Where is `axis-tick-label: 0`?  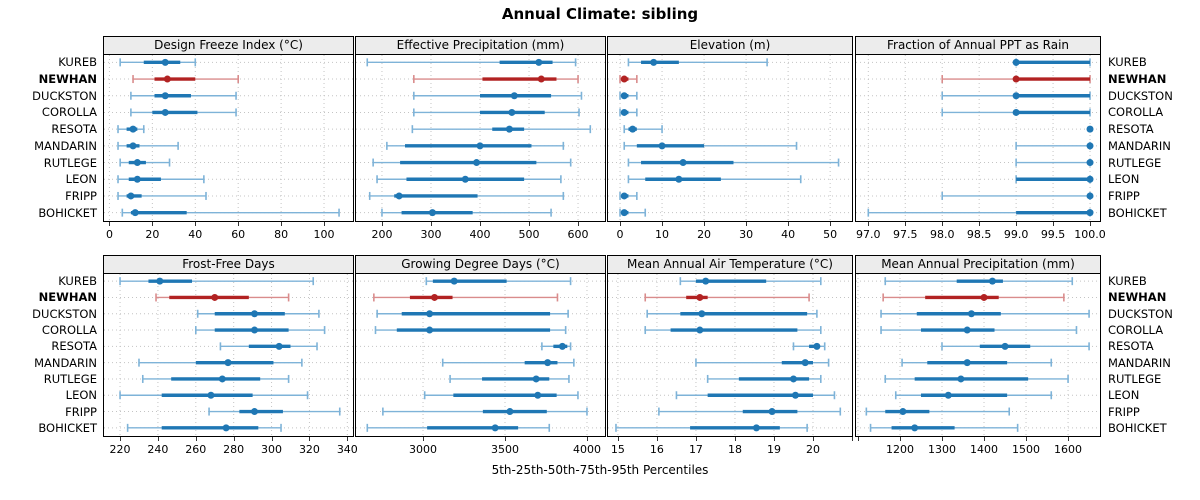
axis-tick-label: 0 is located at coordinates (620, 234).